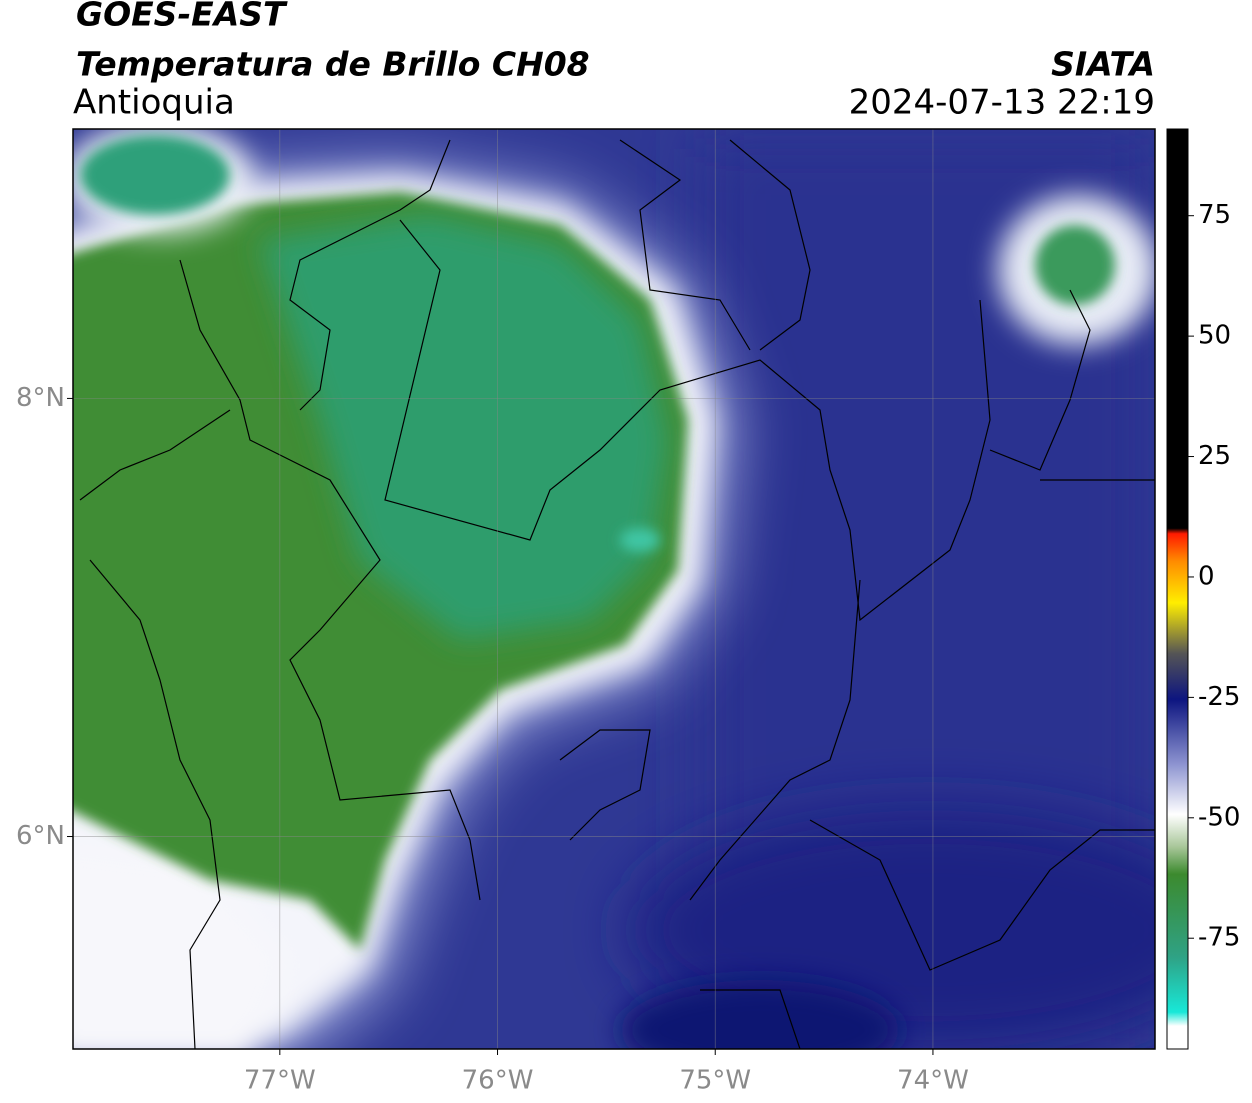  What do you see at coordinates (1206, 576) in the screenshot?
I see `colorbar-tick-label: 0` at bounding box center [1206, 576].